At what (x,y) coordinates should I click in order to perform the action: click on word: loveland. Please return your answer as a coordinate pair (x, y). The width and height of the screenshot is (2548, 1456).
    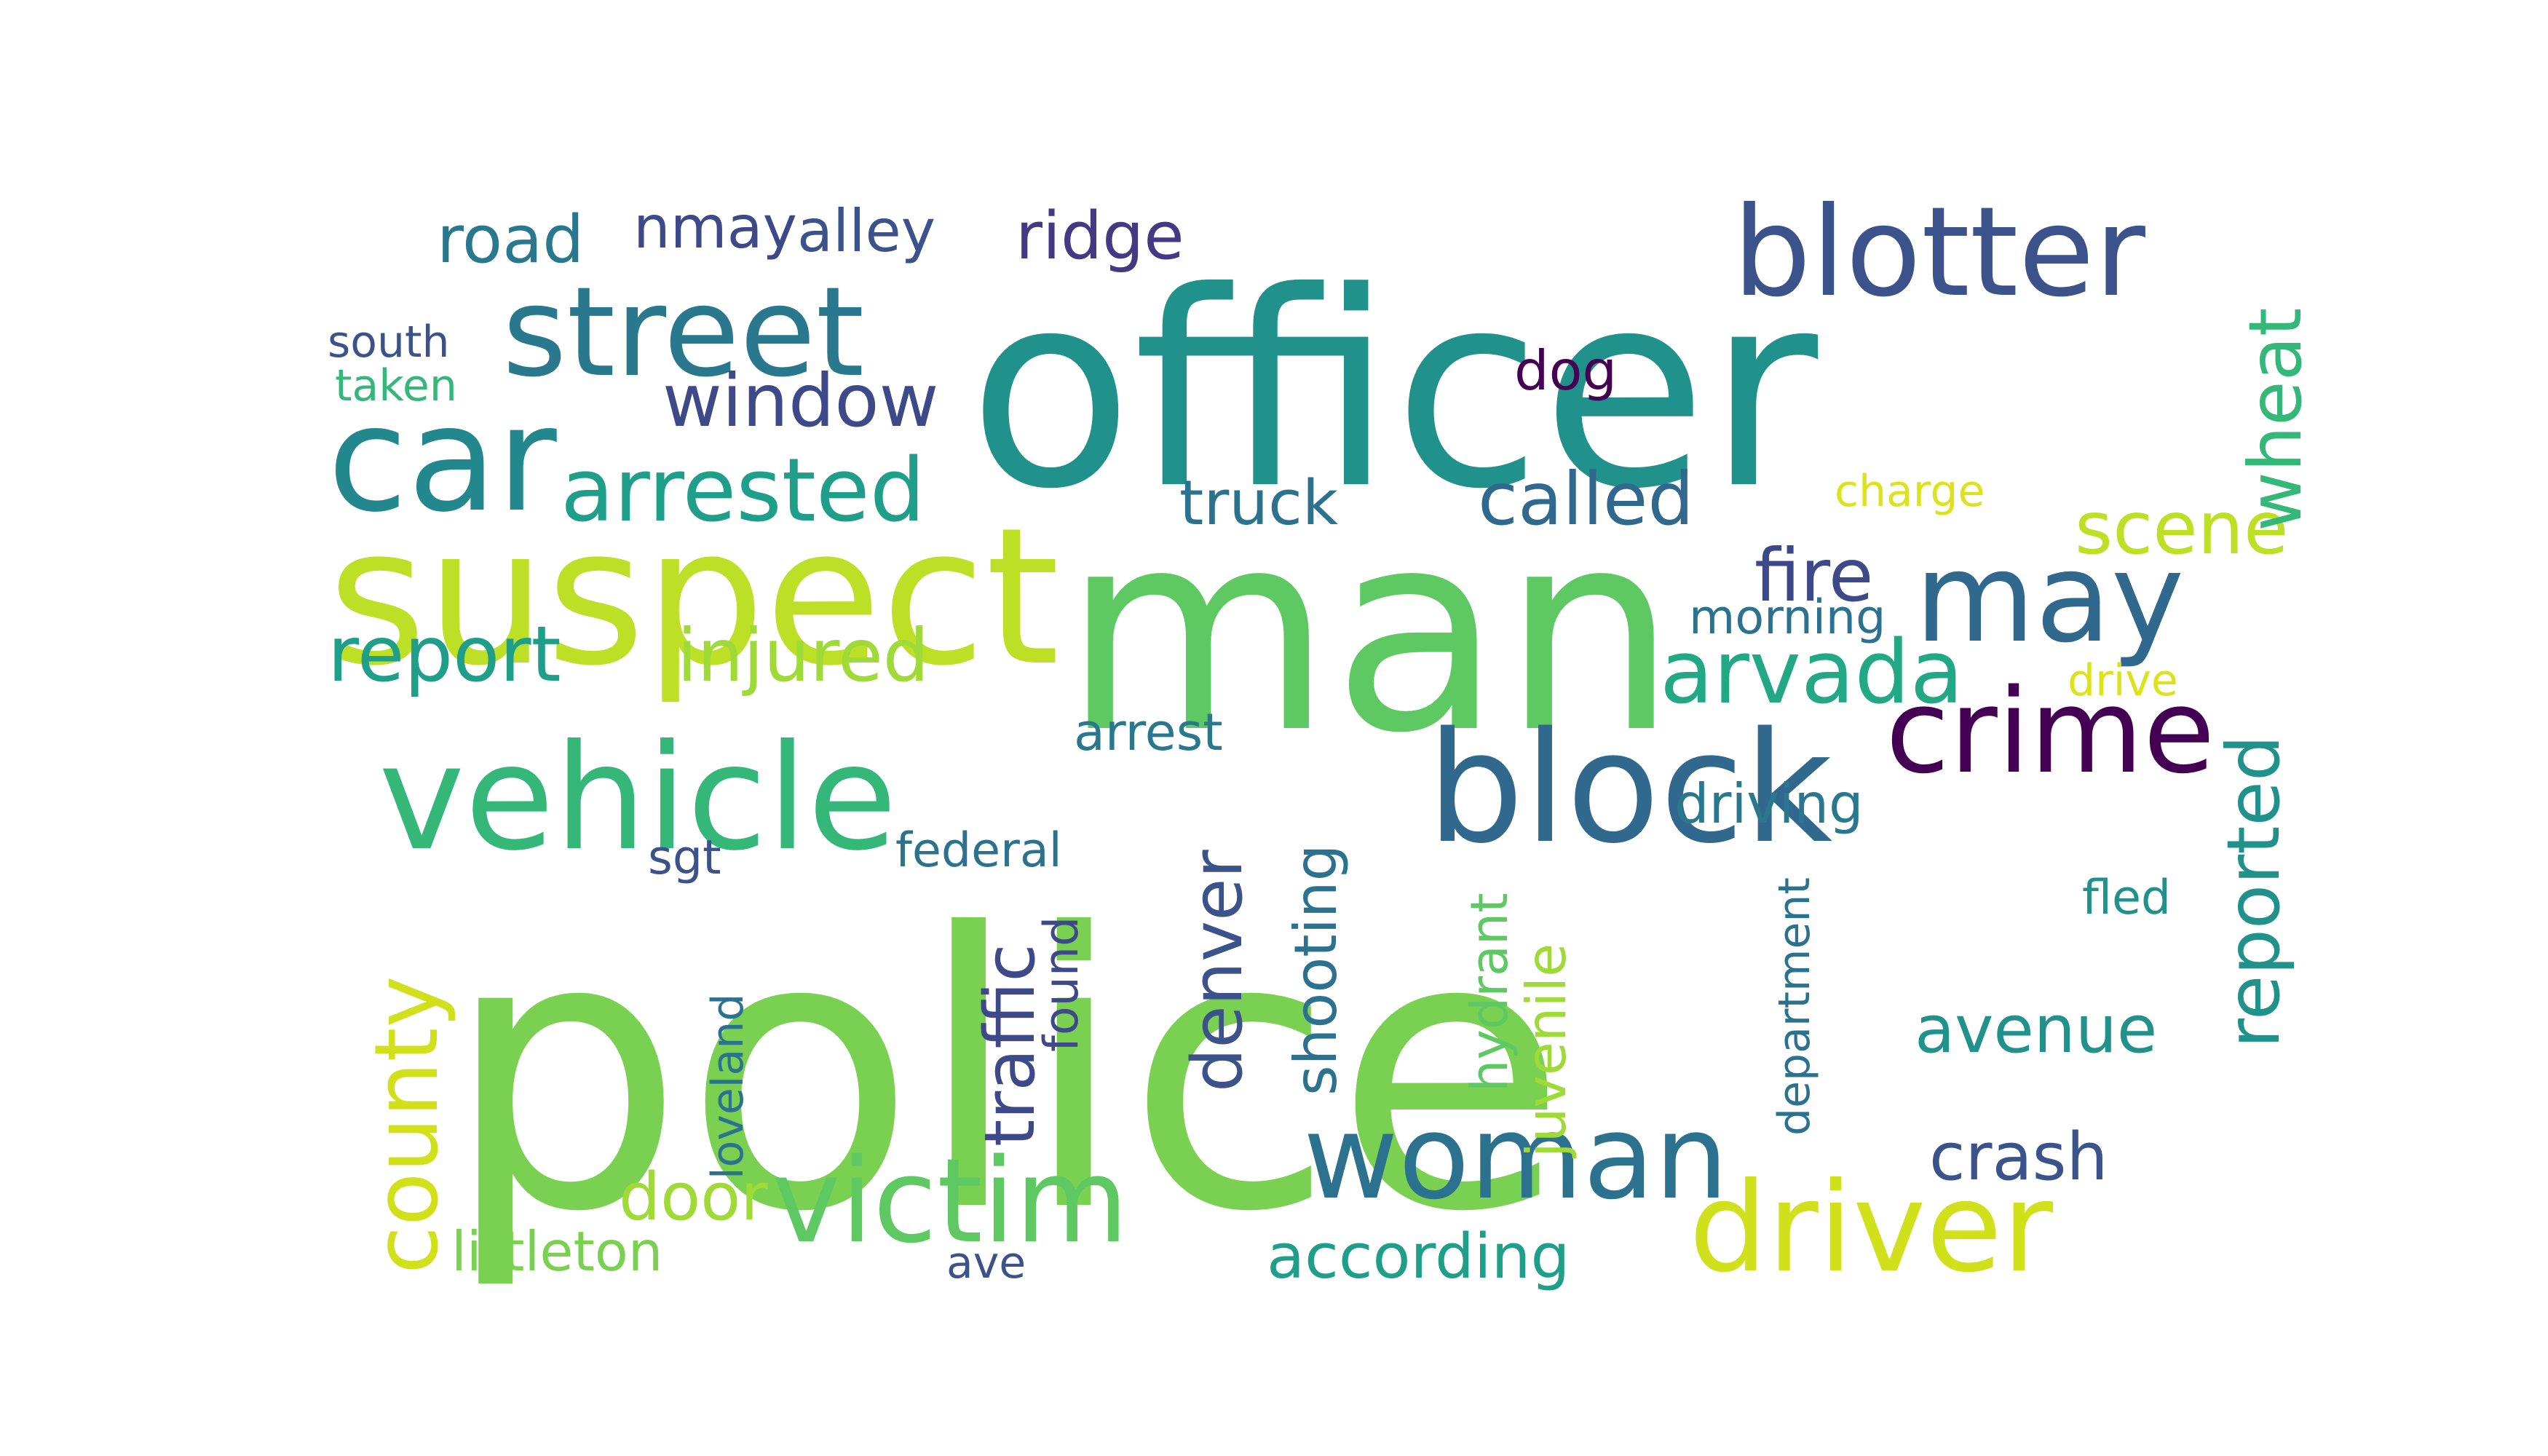
    Looking at the image, I should click on (728, 1086).